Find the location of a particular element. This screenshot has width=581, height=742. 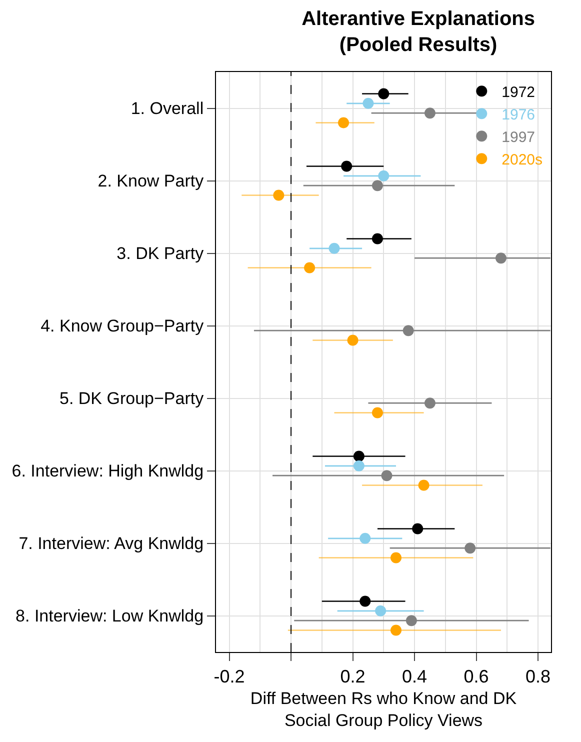

y-tick-label: 8. Interview: Low Knwldg is located at coordinates (110, 616).